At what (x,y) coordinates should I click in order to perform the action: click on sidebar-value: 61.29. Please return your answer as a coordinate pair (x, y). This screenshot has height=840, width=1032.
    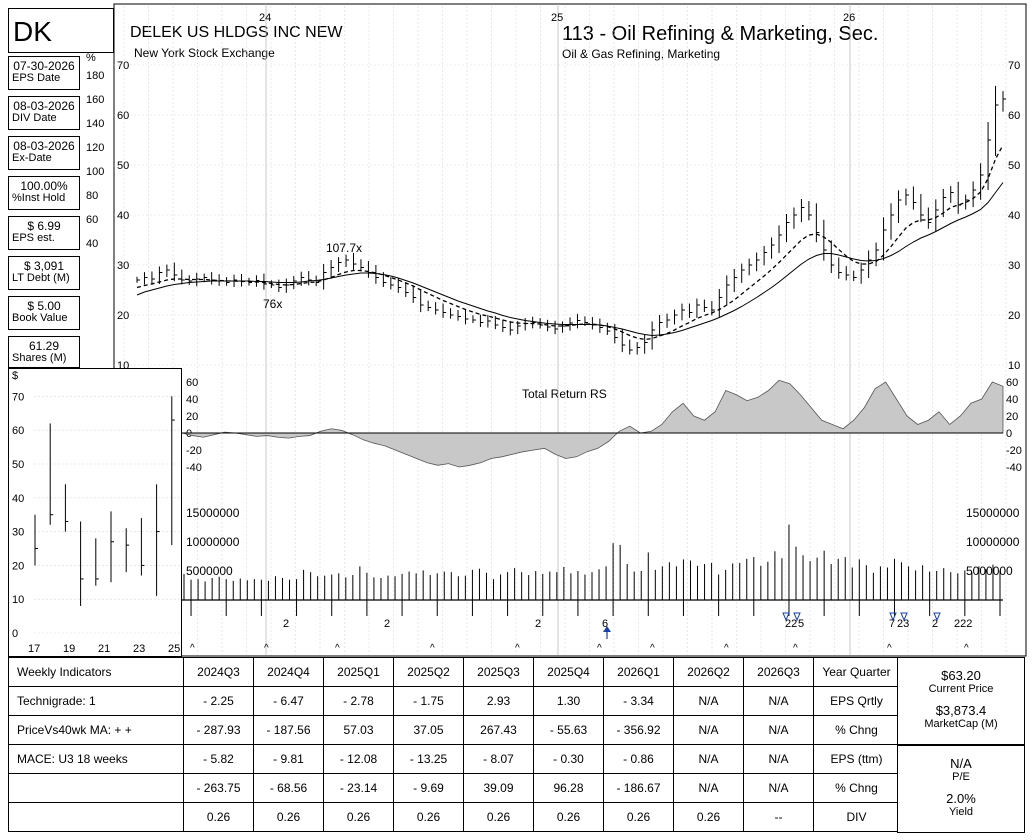
    Looking at the image, I should click on (44, 346).